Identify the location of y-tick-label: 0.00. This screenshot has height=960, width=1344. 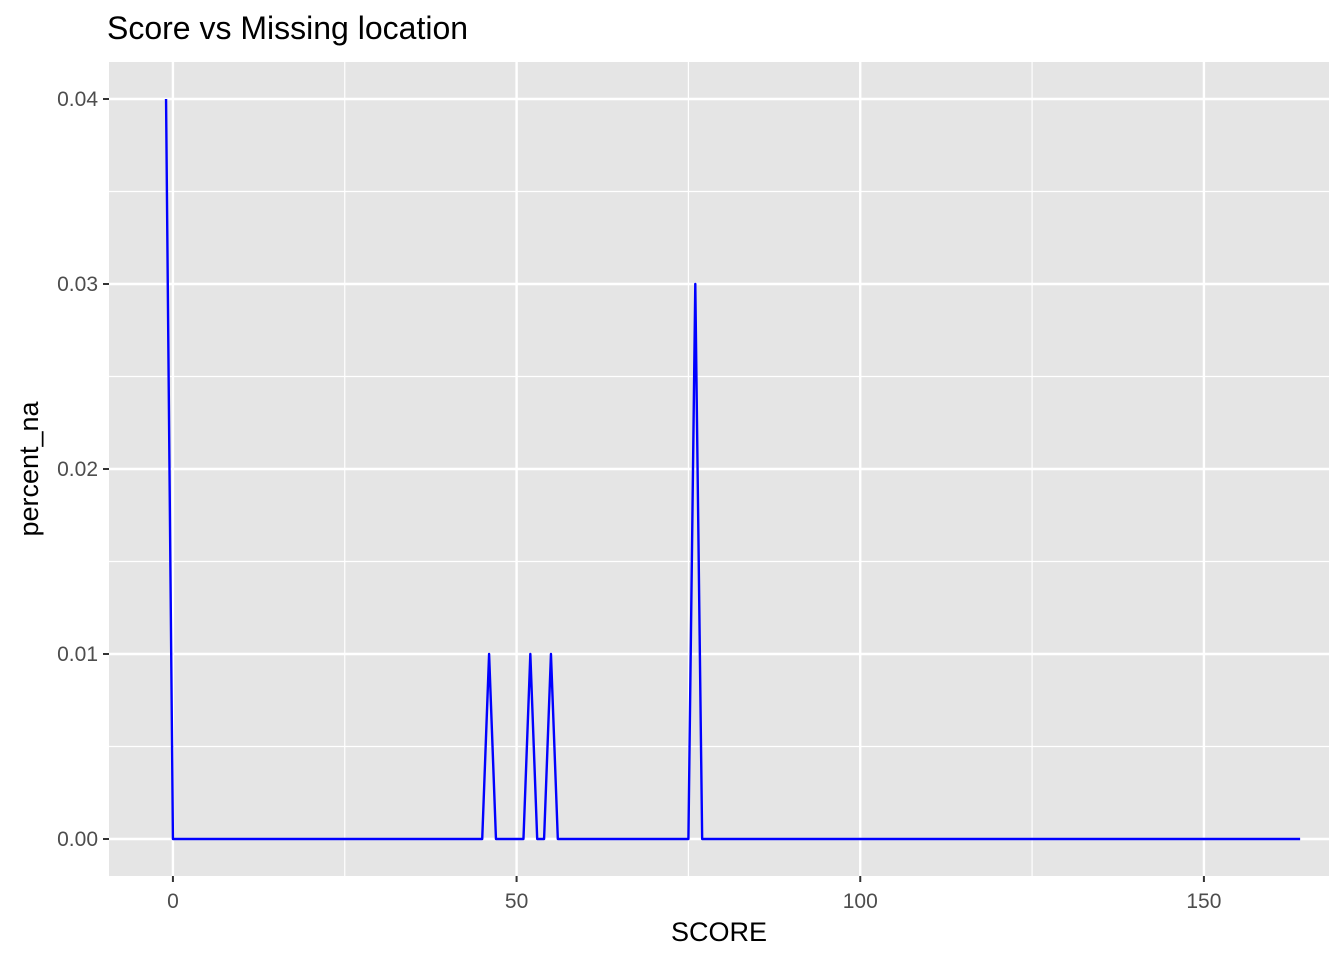
(77, 839).